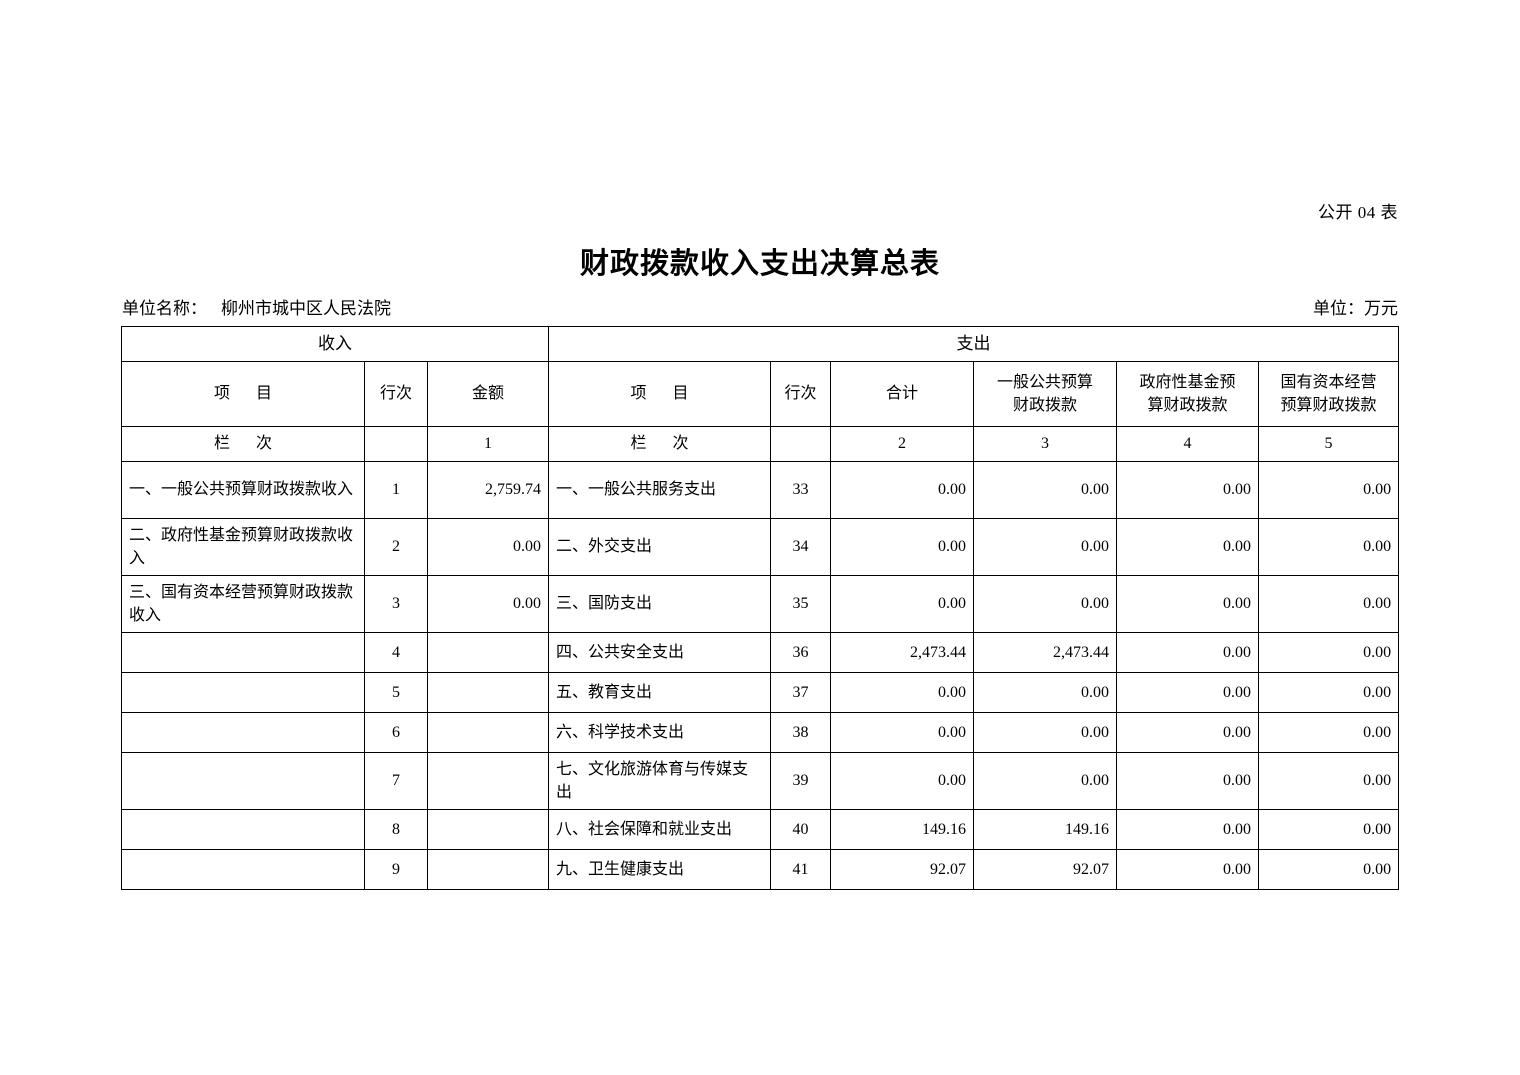 This screenshot has width=1520, height=1075. Describe the element at coordinates (660, 829) in the screenshot. I see `cell-expense-item: 八、社会保障和就业支出` at that location.